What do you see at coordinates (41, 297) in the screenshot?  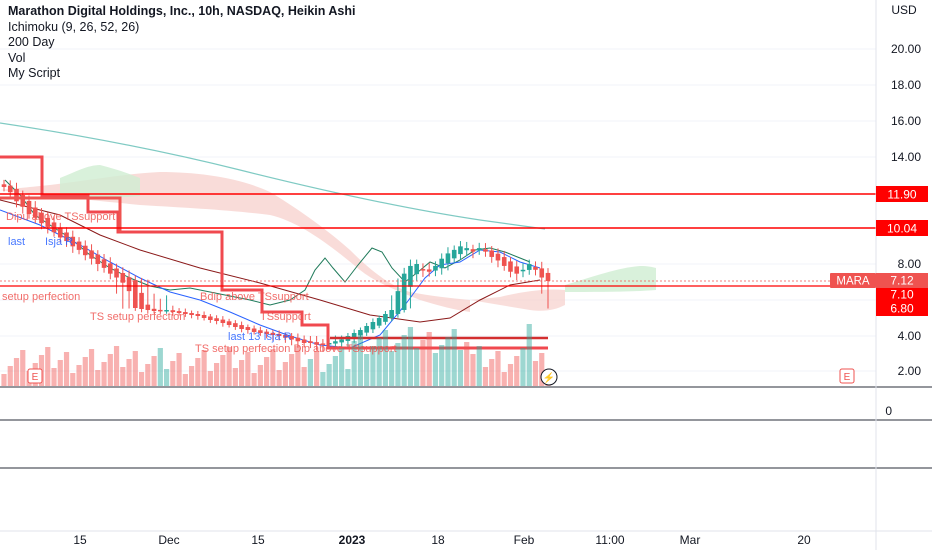 I see `script-label: setup perfection` at bounding box center [41, 297].